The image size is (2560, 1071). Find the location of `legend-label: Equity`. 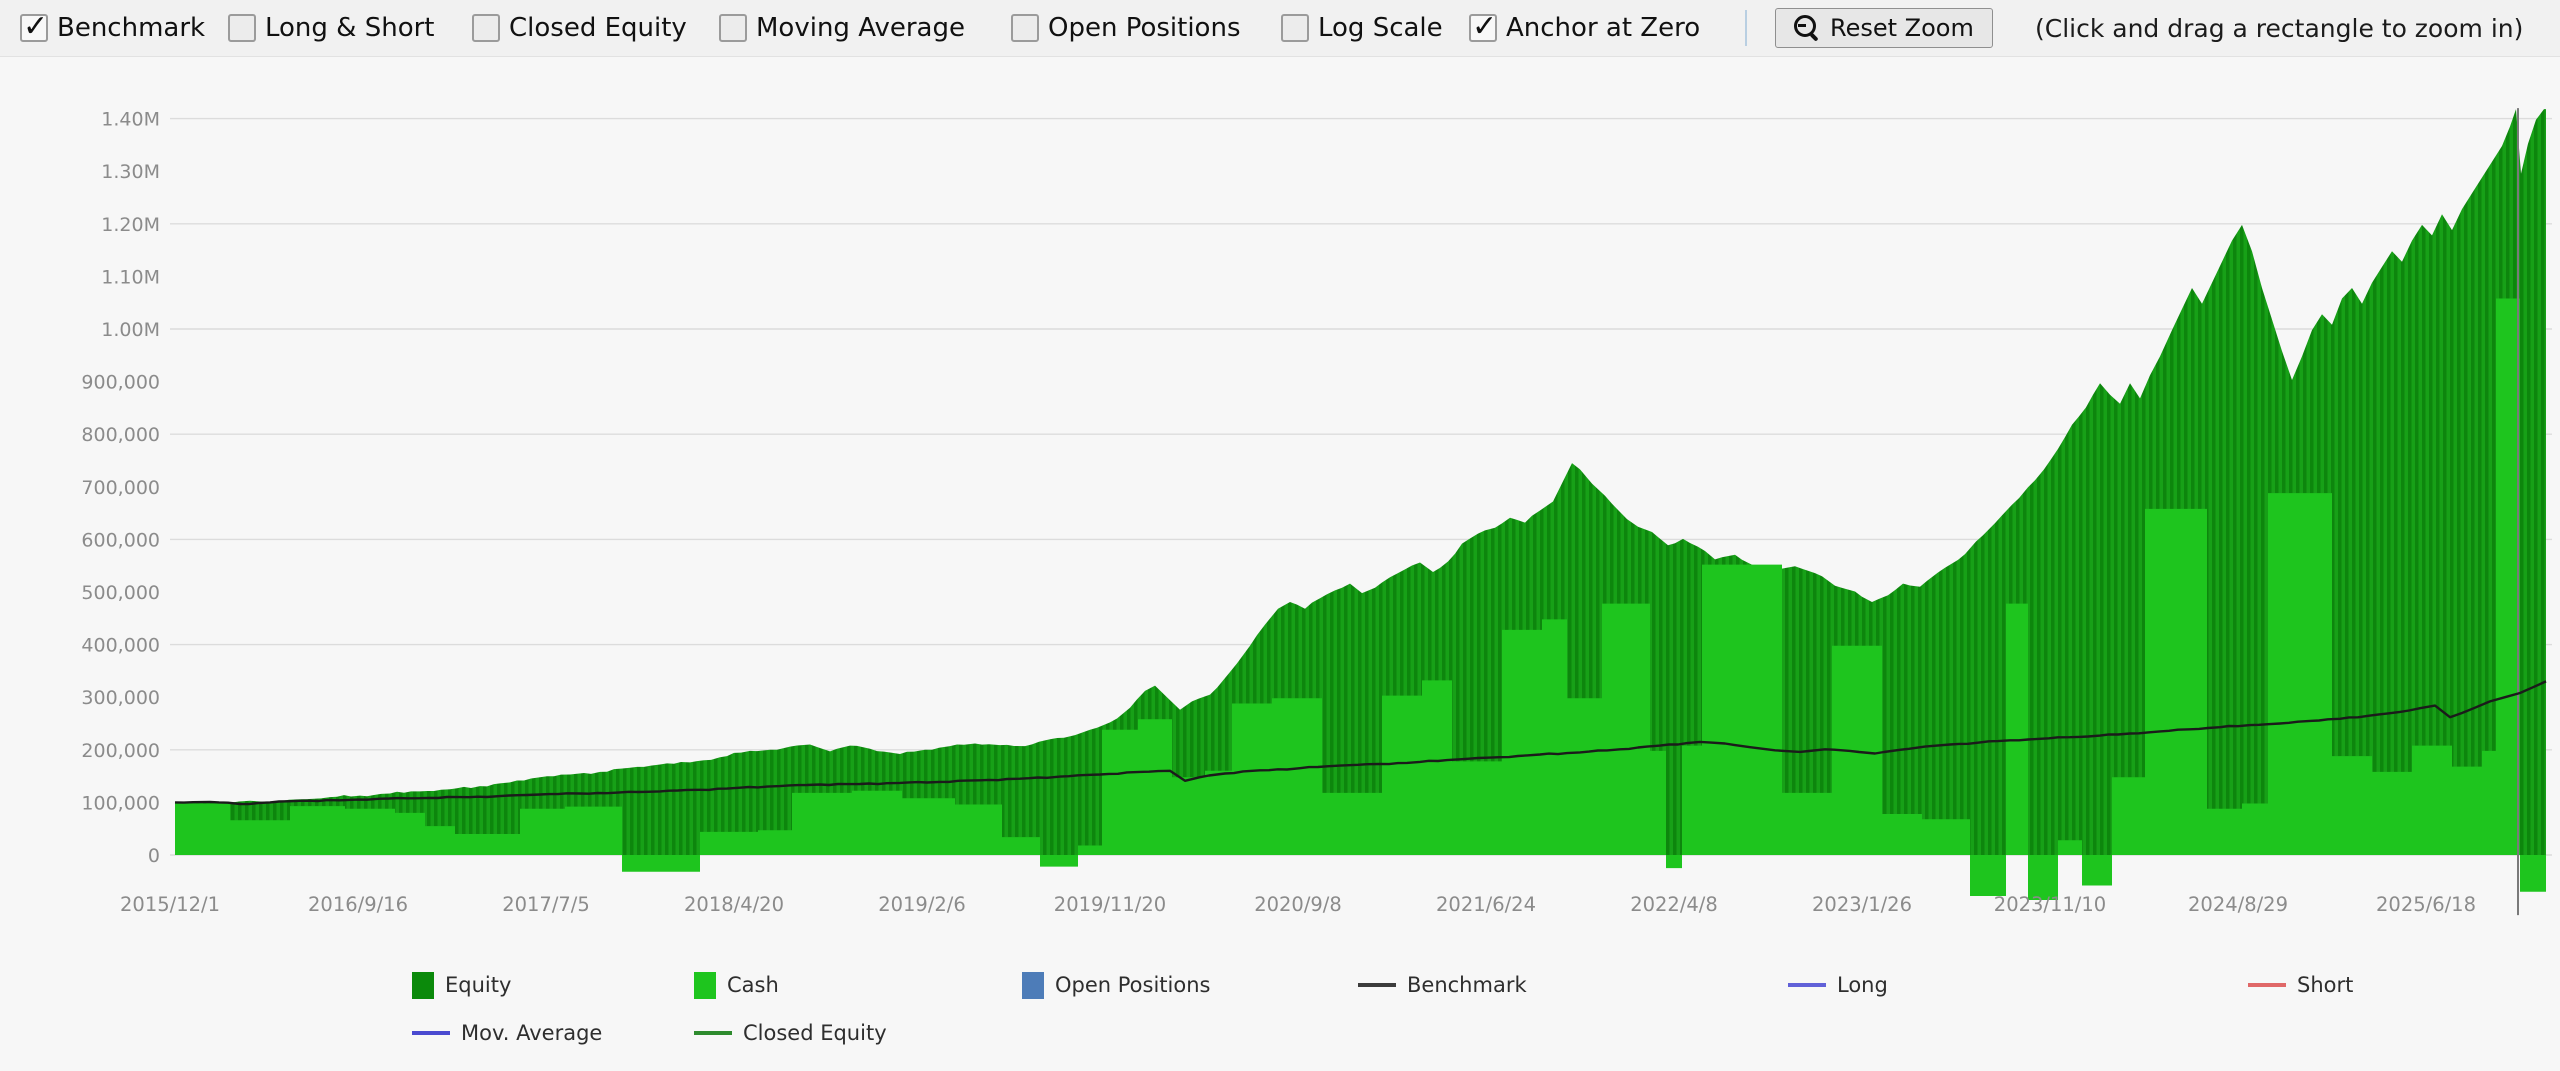

legend-label: Equity is located at coordinates (478, 985).